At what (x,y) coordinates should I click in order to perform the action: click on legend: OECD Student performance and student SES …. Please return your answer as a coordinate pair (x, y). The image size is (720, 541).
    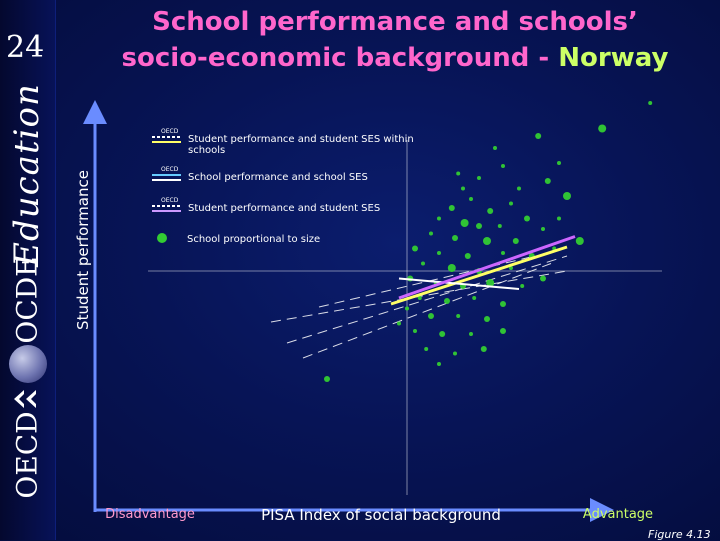
    Looking at the image, I should click on (283, 186).